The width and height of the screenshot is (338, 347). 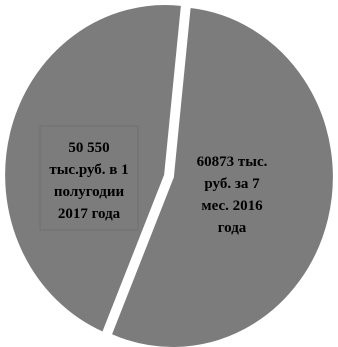 I want to click on data-label-2: 50 550 тыс.руб. в 1 полугодии 2017 года, so click(x=89, y=178).